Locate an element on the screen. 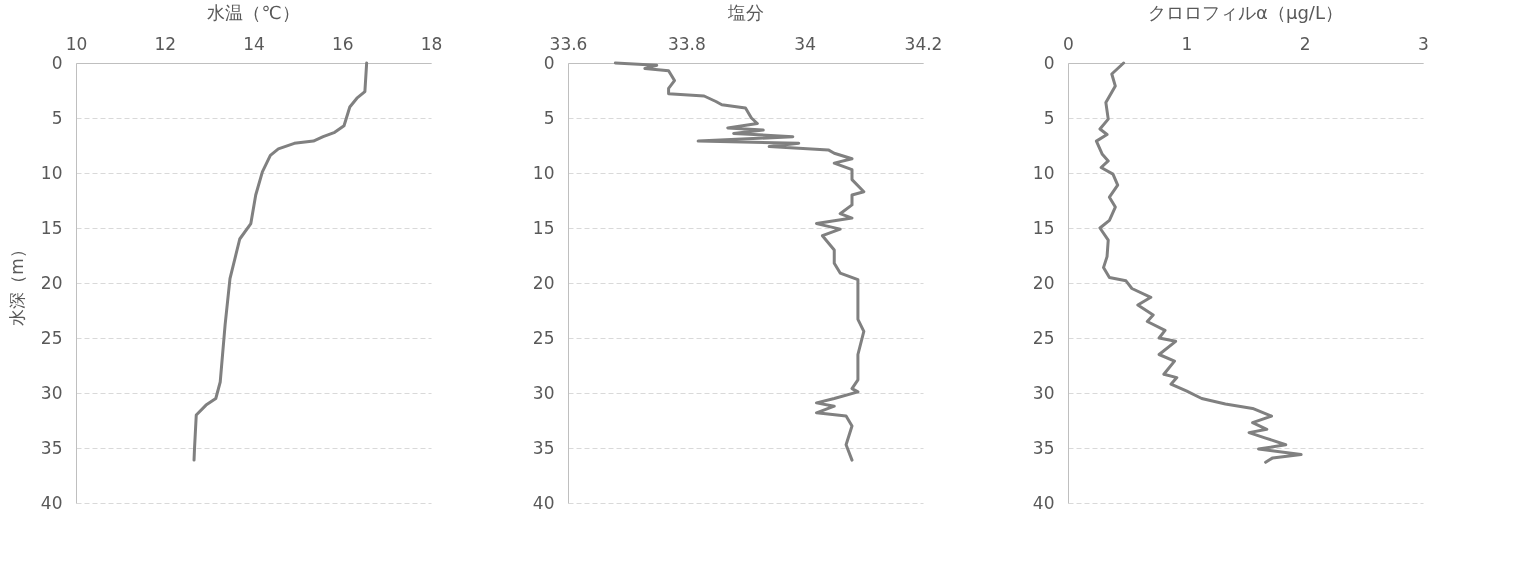  y-axis-title: 水深（m） is located at coordinates (16, 283).